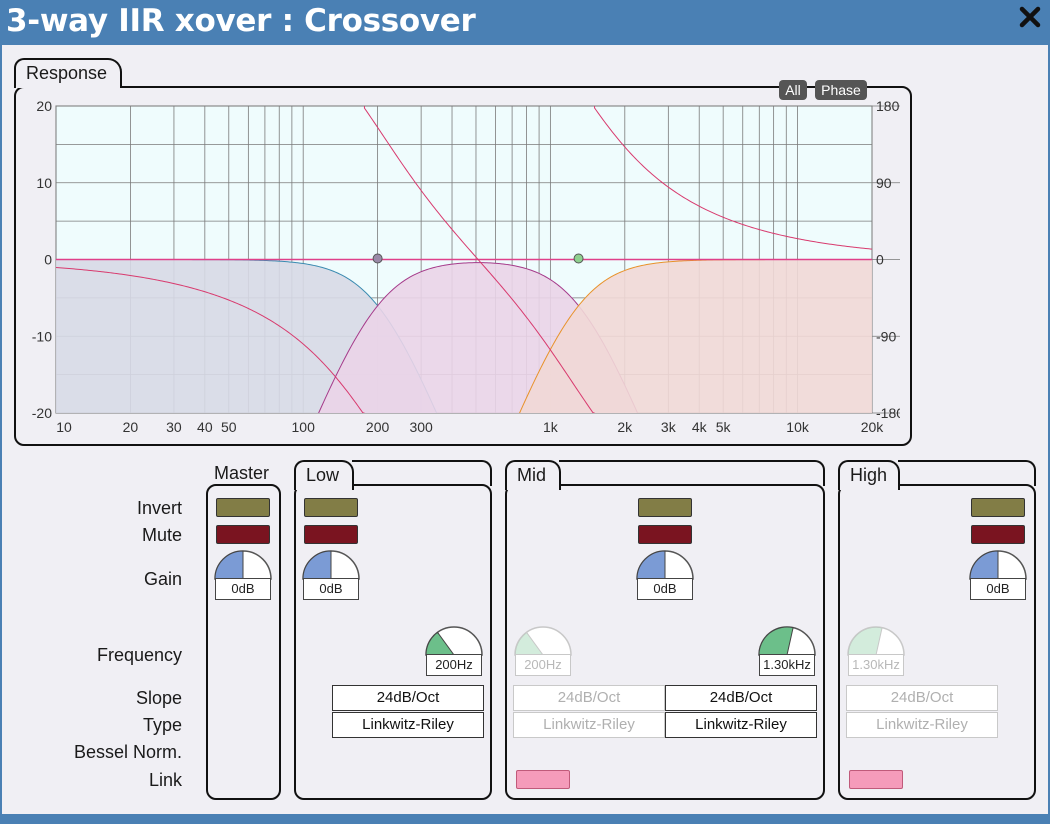 The image size is (1050, 824). Describe the element at coordinates (692, 473) in the screenshot. I see `mid-tab-corner` at that location.